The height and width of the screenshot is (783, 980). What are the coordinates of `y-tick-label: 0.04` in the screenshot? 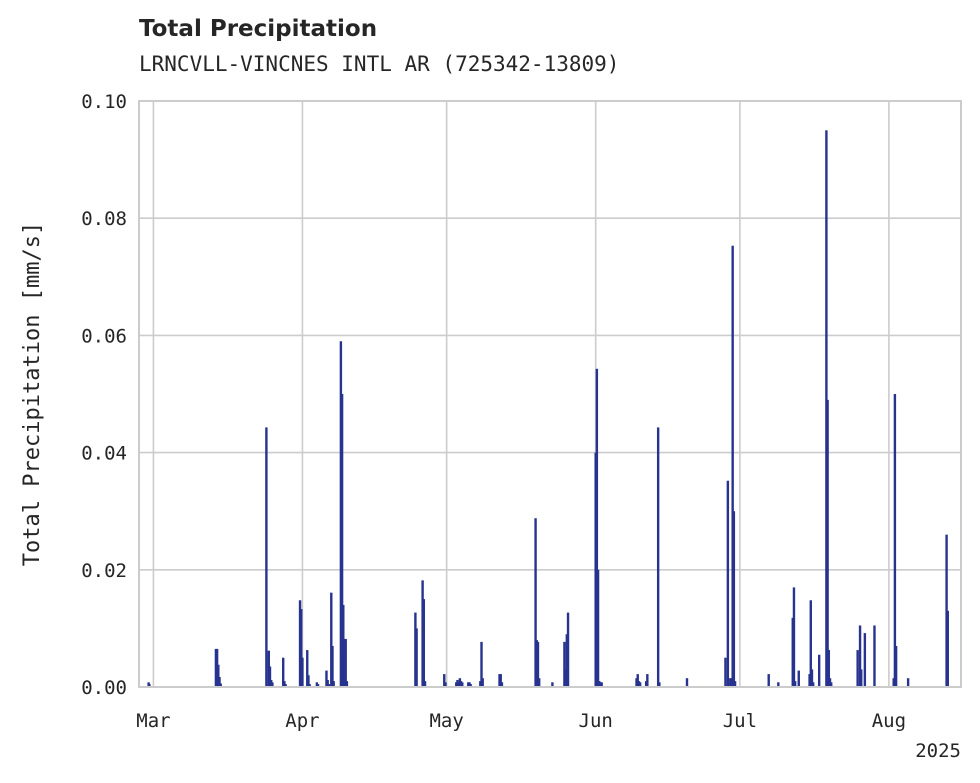 It's located at (104, 454).